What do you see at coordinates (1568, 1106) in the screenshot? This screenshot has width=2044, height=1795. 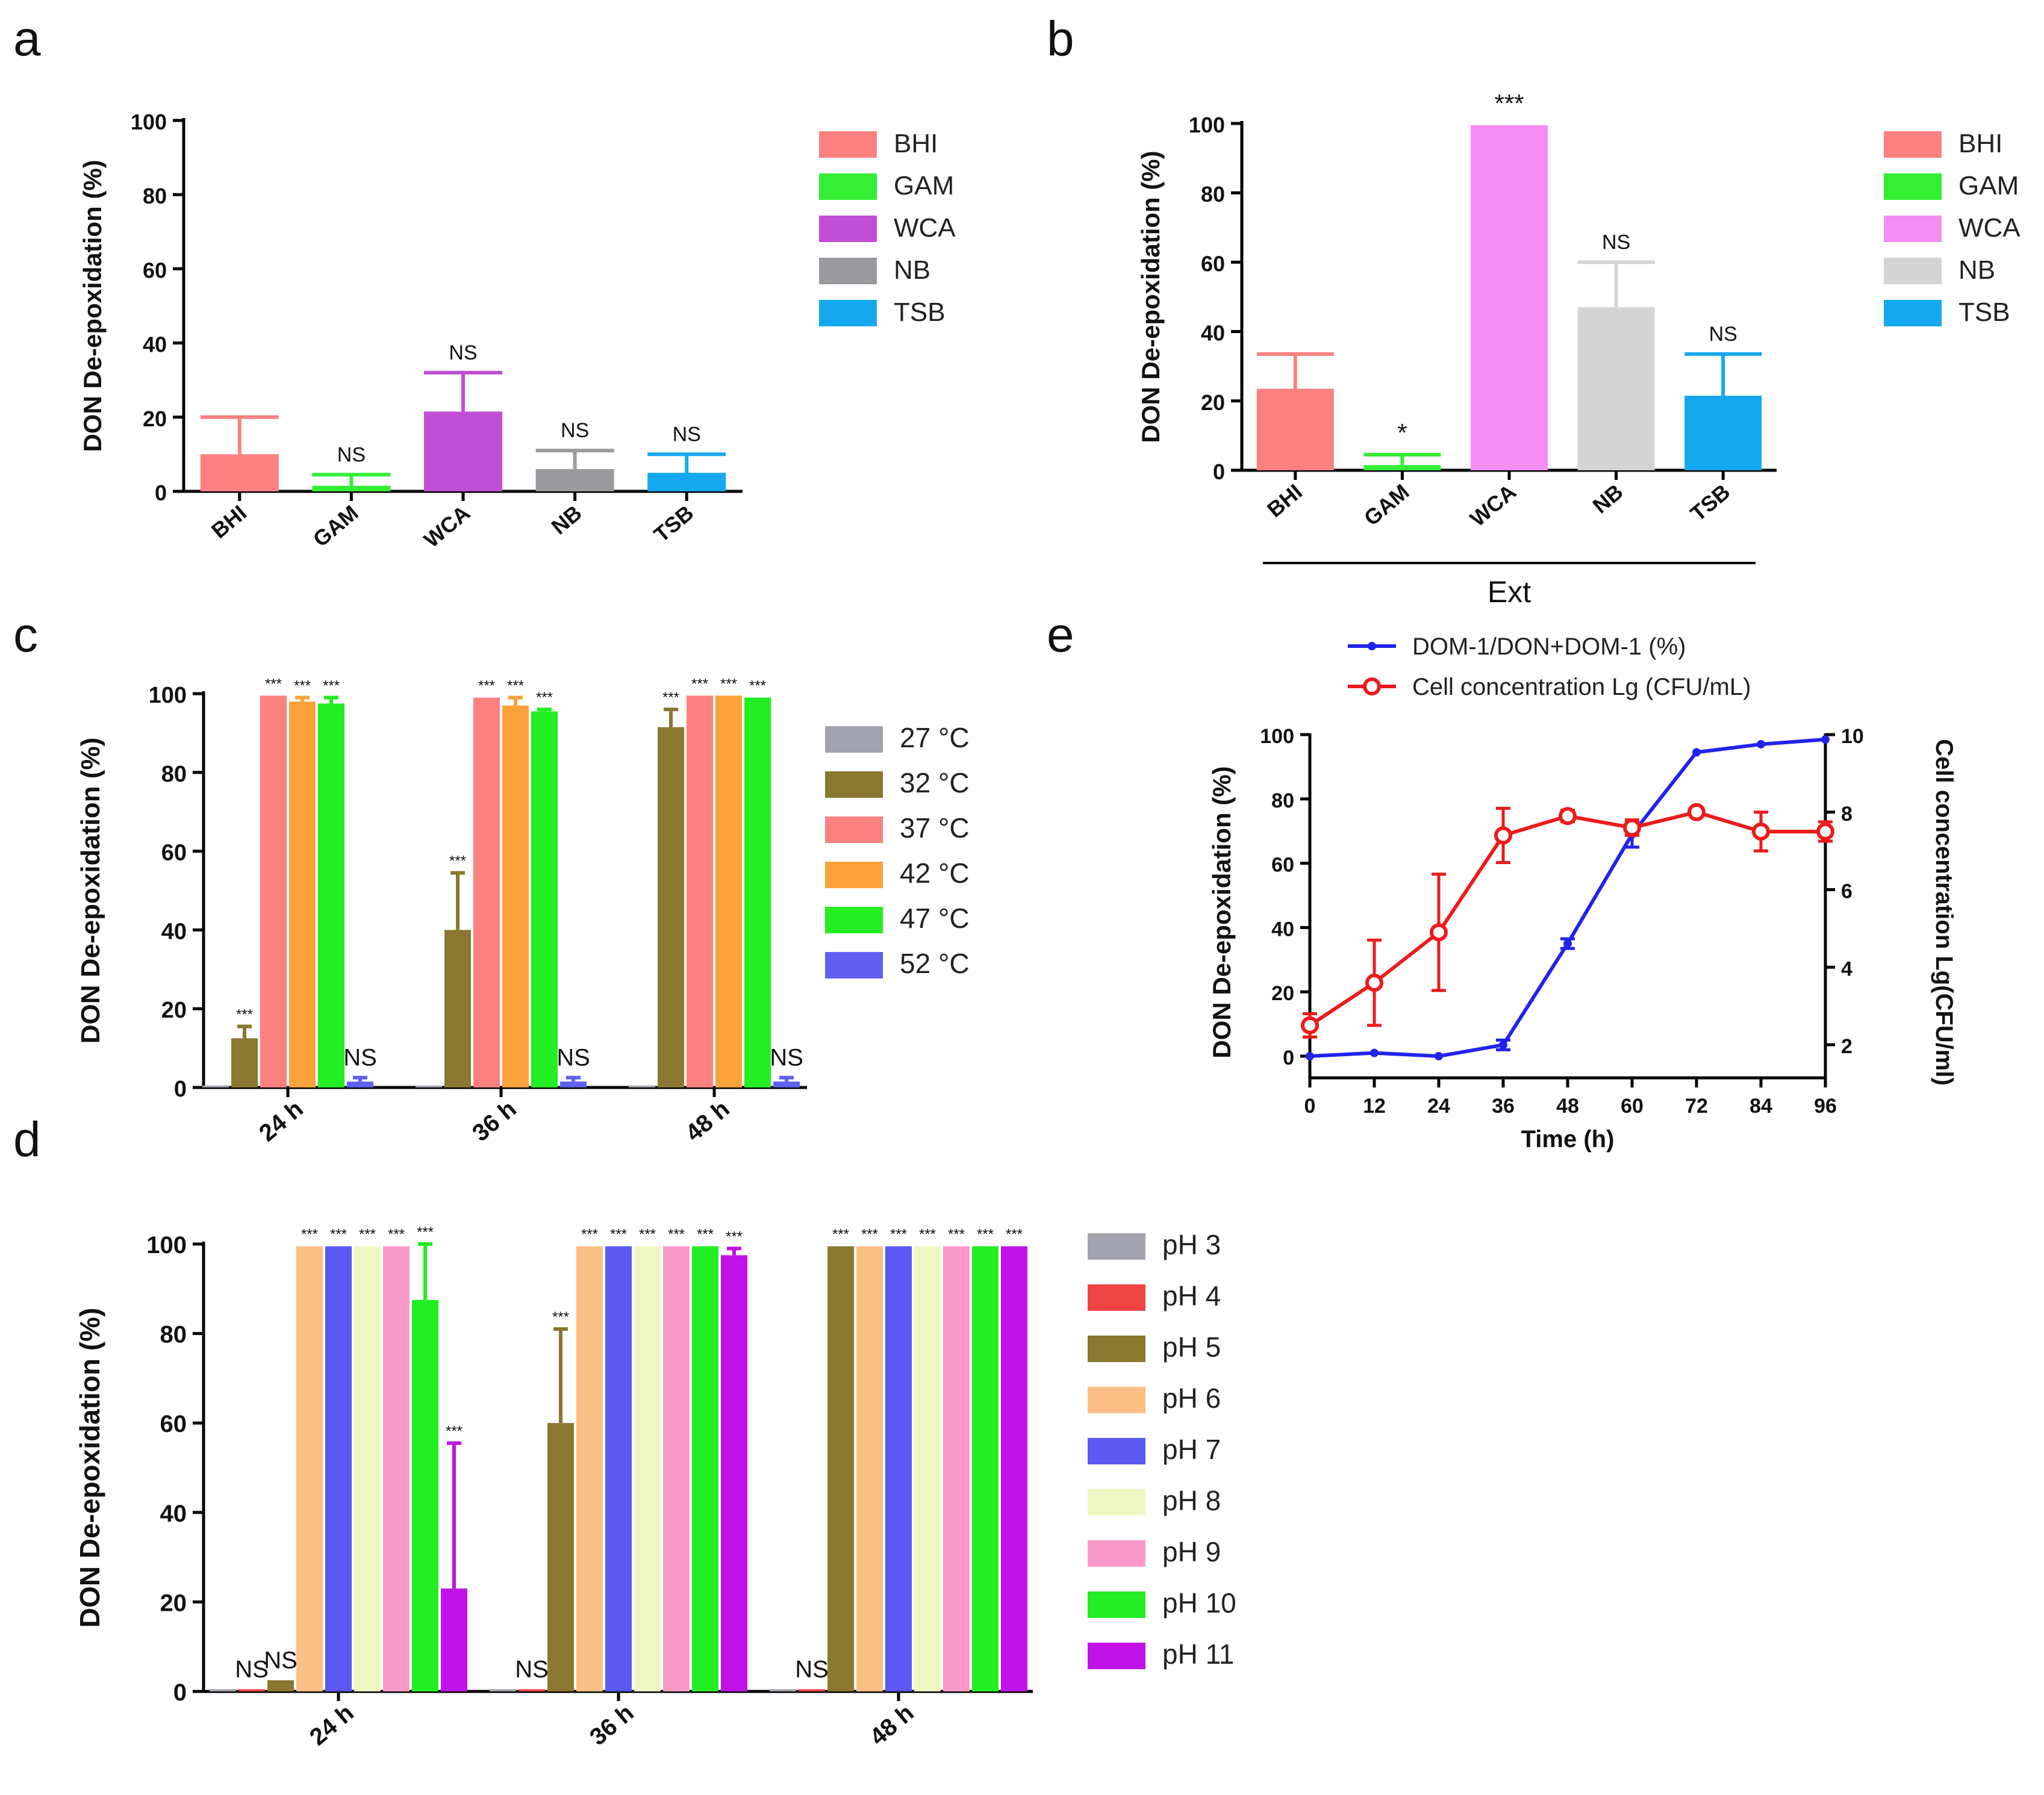 I see `x-tick-label: 48` at bounding box center [1568, 1106].